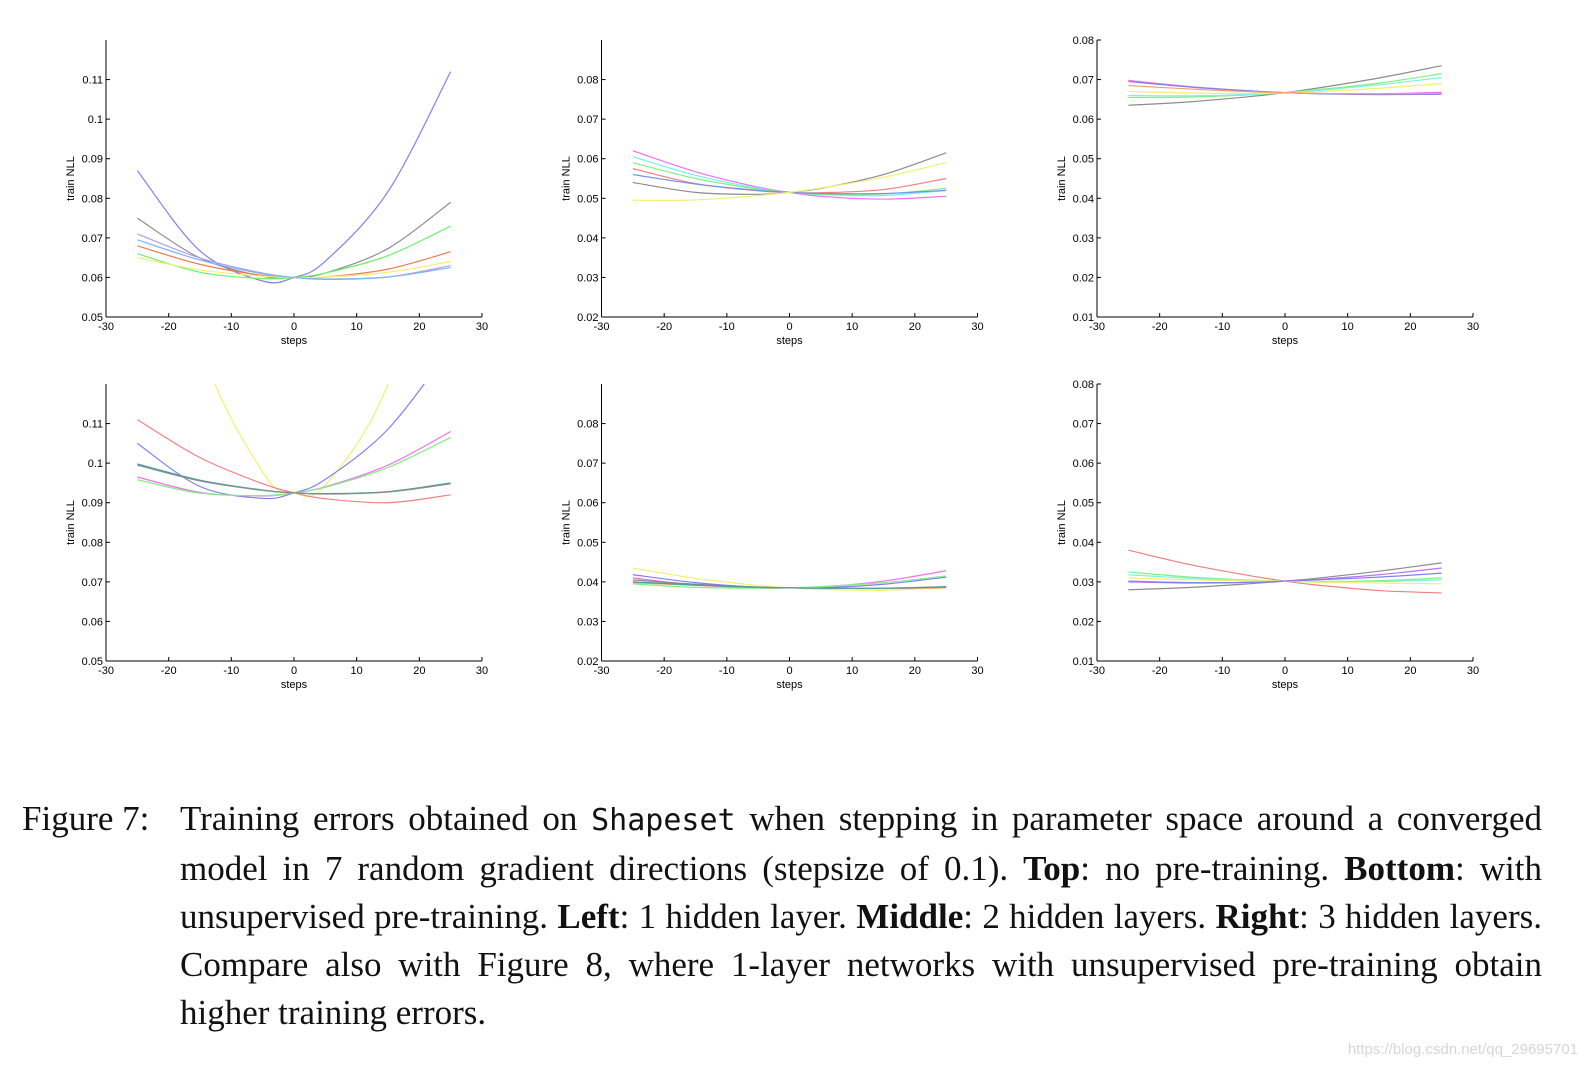 This screenshot has height=1072, width=1586. Describe the element at coordinates (738, 916) in the screenshot. I see `caption-text: : 1 hidden layer.` at that location.